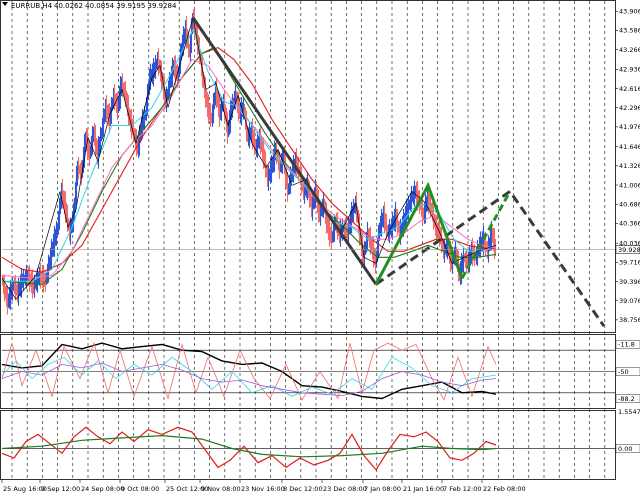 The width and height of the screenshot is (640, 498). Describe the element at coordinates (629, 50) in the screenshot. I see `price-tick-label: 43.2660` at that location.